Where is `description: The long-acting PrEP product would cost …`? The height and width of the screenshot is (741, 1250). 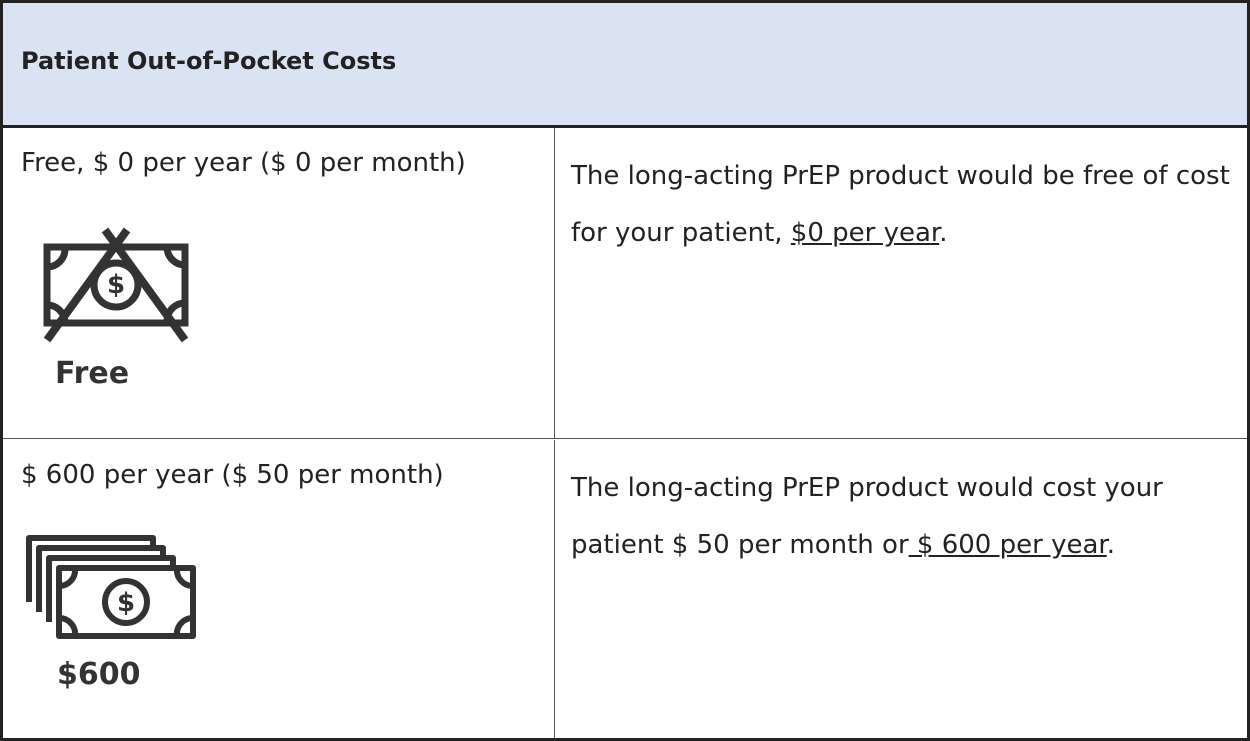 description: The long-acting PrEP product would cost … is located at coordinates (904, 517).